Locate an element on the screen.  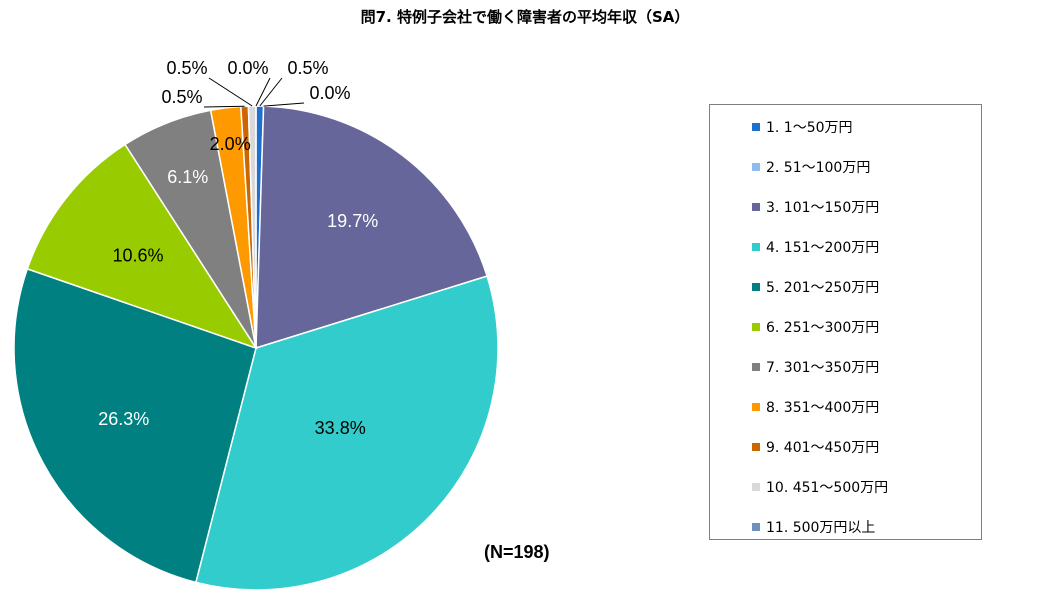
legend-label: 5. 201～250万円 is located at coordinates (823, 288).